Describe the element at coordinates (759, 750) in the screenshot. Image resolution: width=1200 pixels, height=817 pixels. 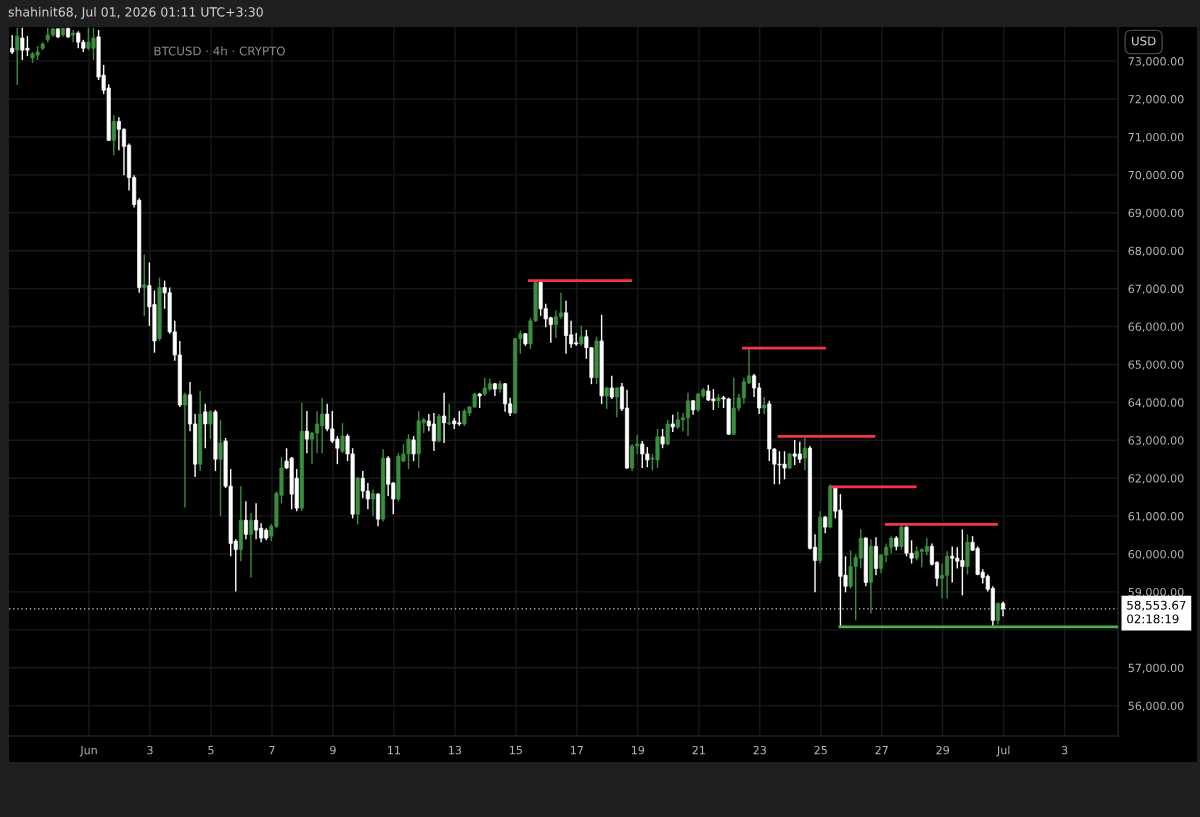
I see `x-tick-label: 23` at that location.